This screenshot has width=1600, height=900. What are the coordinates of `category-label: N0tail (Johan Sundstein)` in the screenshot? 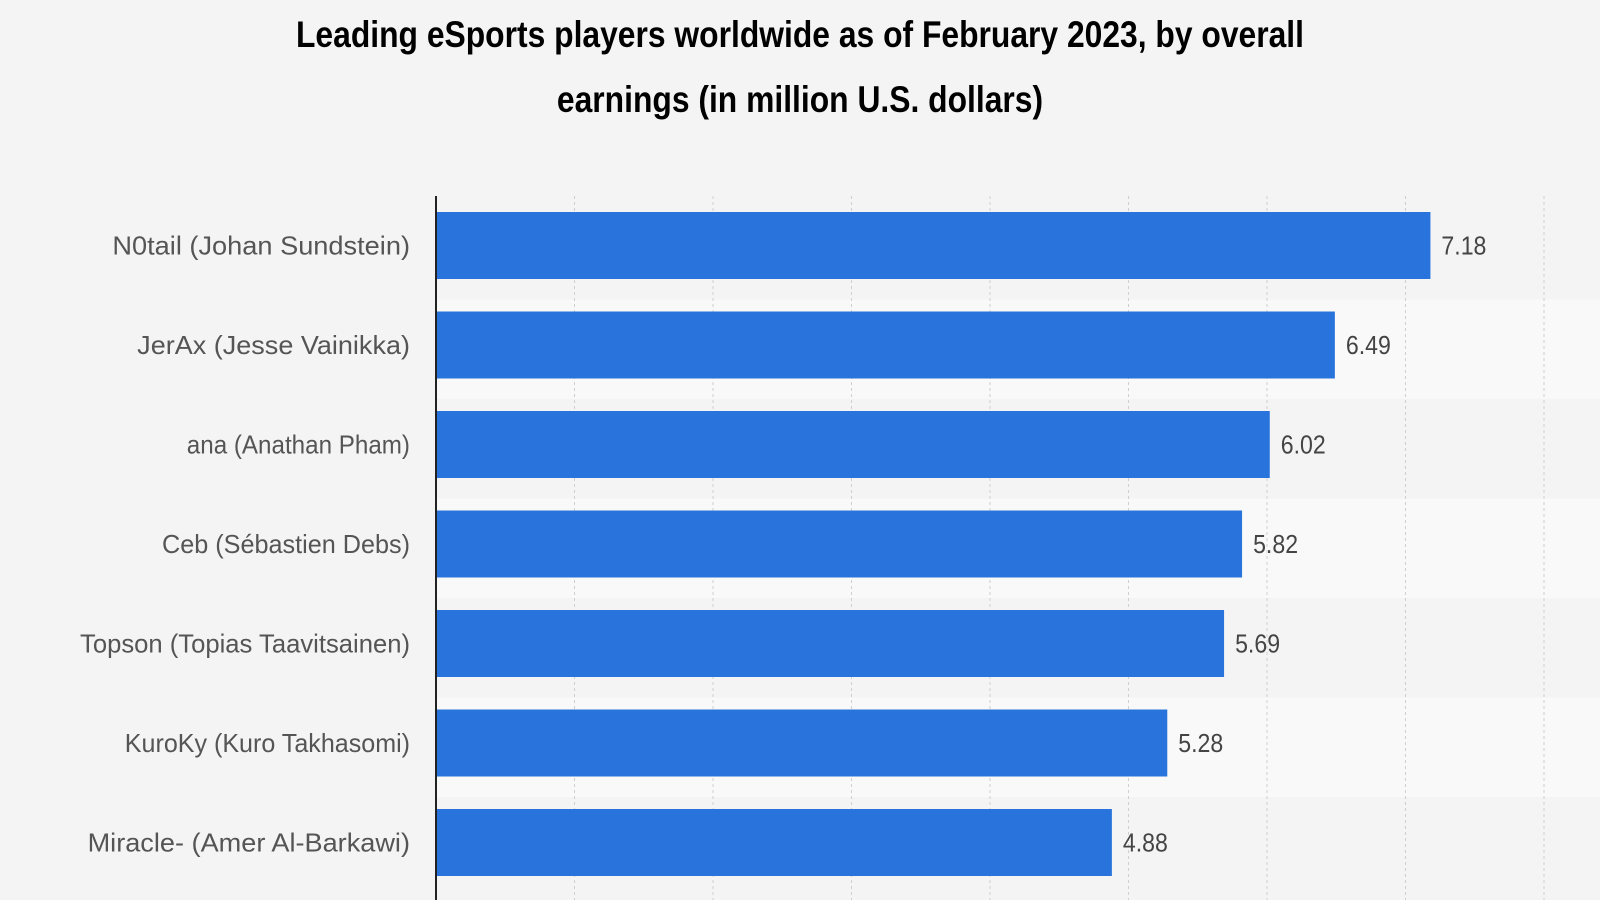 It's located at (261, 246).